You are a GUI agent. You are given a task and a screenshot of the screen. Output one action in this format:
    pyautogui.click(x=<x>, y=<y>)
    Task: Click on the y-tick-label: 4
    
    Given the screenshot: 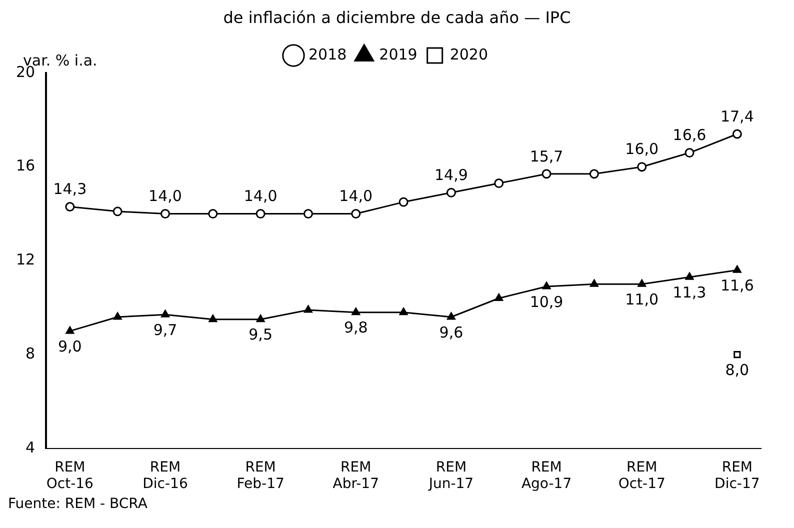 What is the action you would take?
    pyautogui.click(x=31, y=447)
    